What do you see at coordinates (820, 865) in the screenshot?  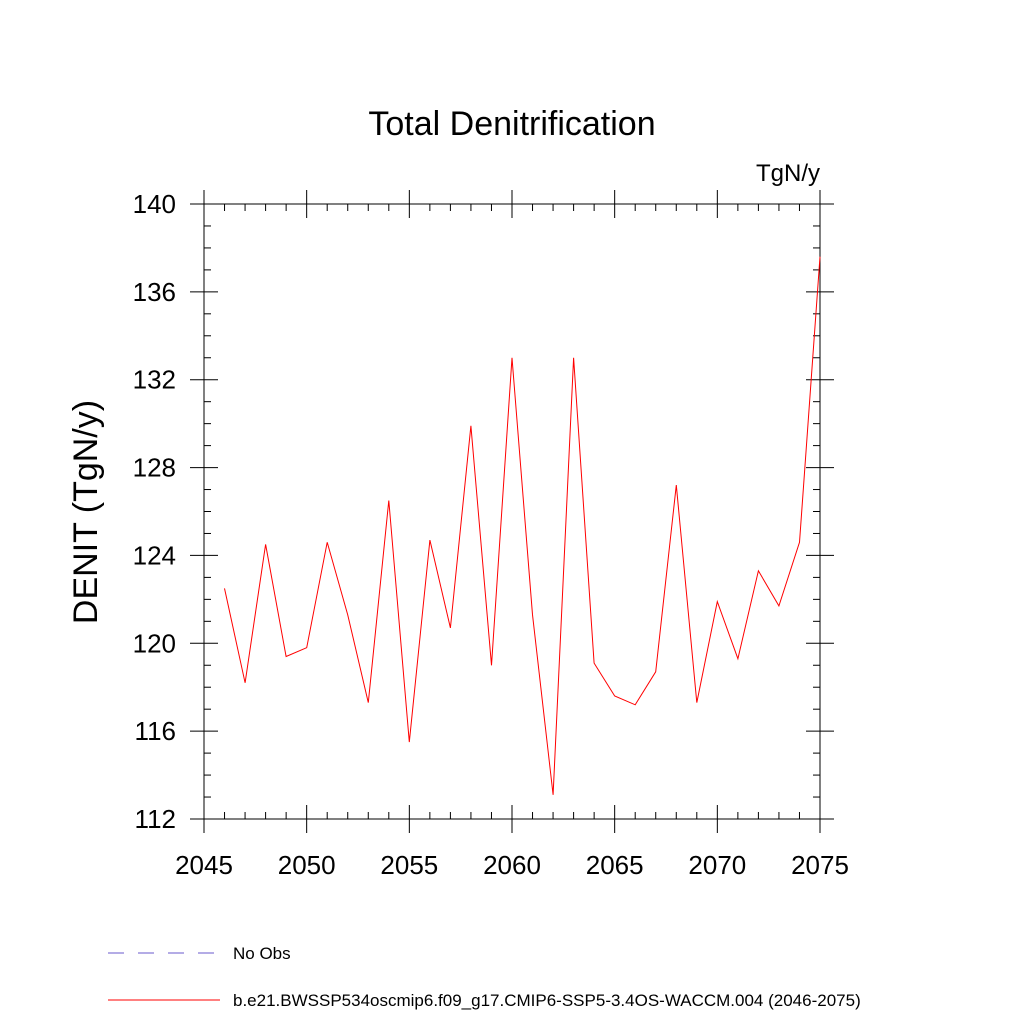 I see `x-tick-label: 2075` at bounding box center [820, 865].